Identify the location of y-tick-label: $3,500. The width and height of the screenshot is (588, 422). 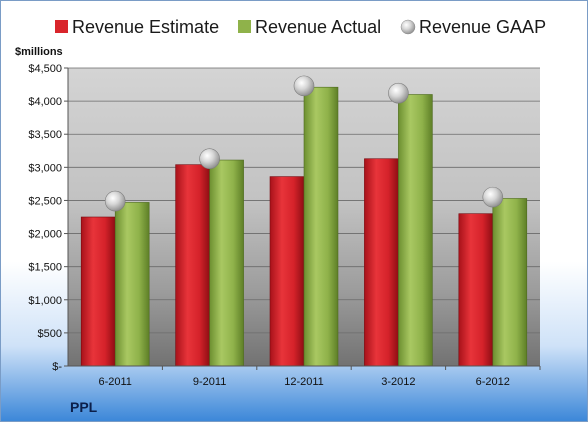
(45, 135).